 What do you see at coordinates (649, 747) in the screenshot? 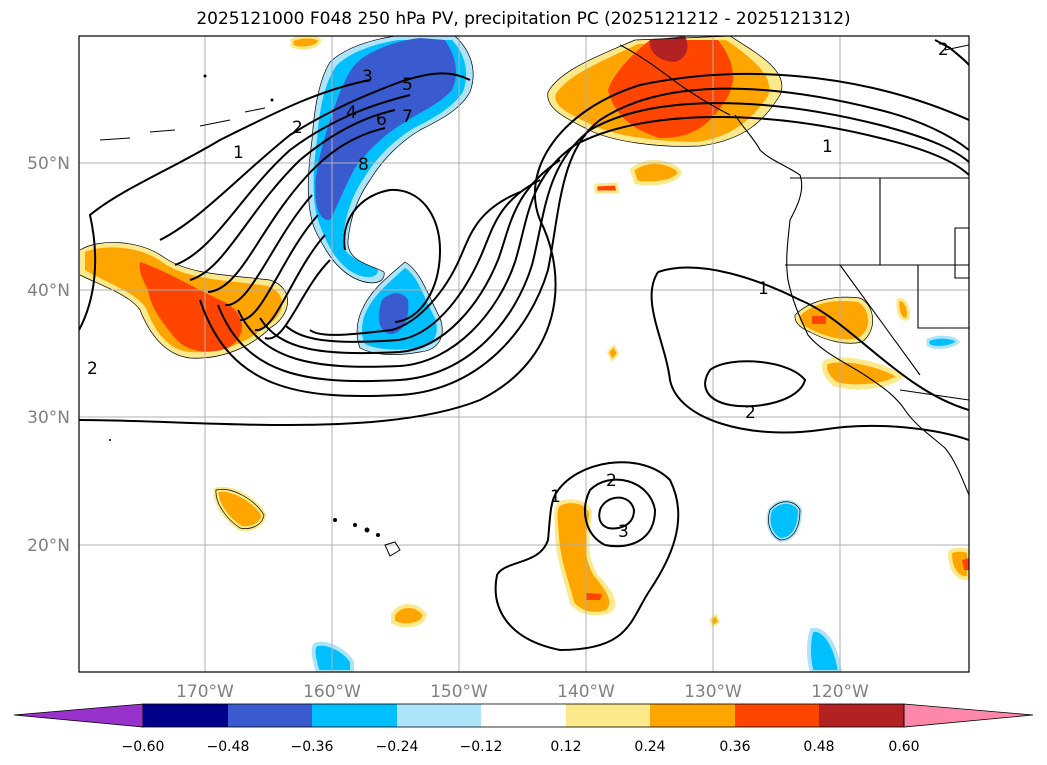
I see `colorbar-tick: 0.24` at bounding box center [649, 747].